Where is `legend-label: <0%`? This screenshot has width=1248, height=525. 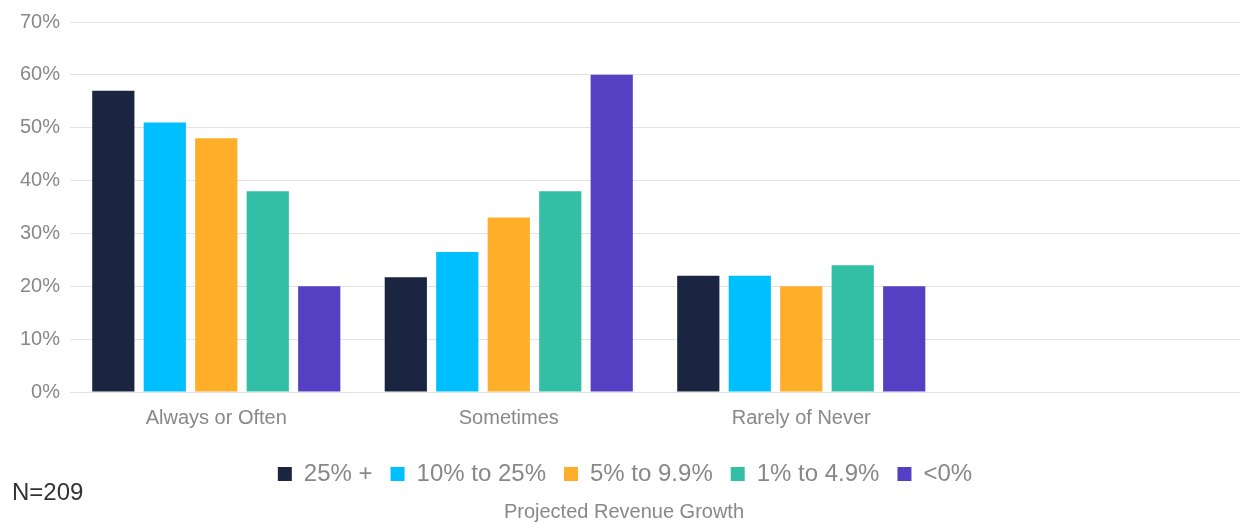
legend-label: <0% is located at coordinates (948, 472).